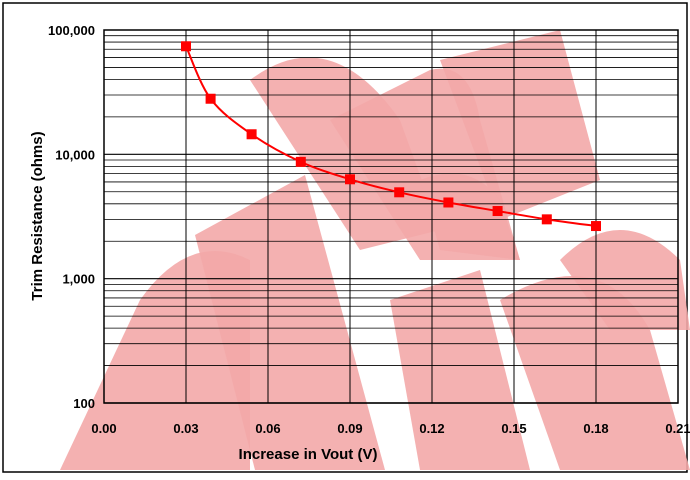  I want to click on x-tick-label: 0.03, so click(185, 428).